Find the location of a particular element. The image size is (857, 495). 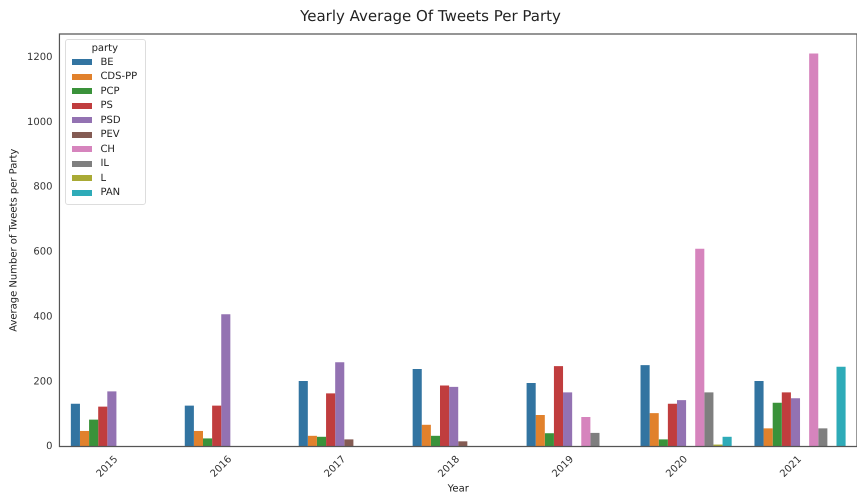

legend-label: PCP is located at coordinates (110, 91).